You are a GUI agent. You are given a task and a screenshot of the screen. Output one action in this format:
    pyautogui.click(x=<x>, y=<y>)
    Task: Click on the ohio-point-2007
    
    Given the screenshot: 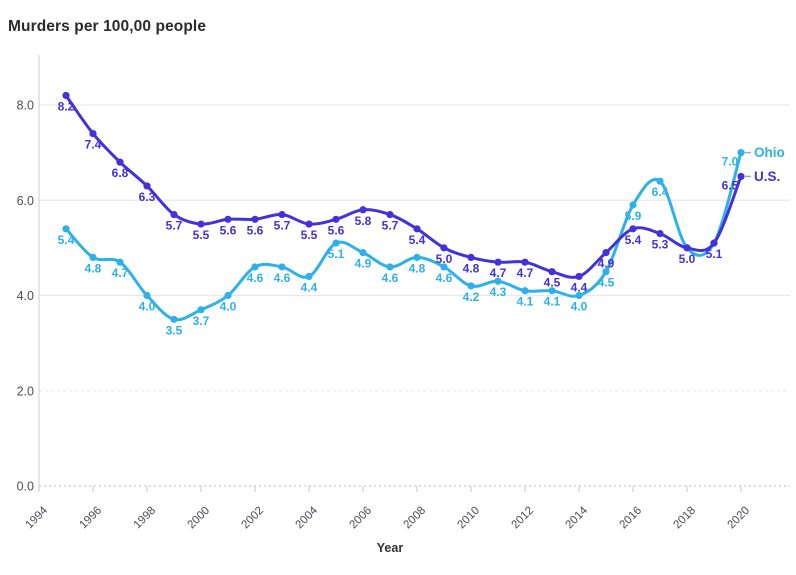 What is the action you would take?
    pyautogui.click(x=390, y=267)
    